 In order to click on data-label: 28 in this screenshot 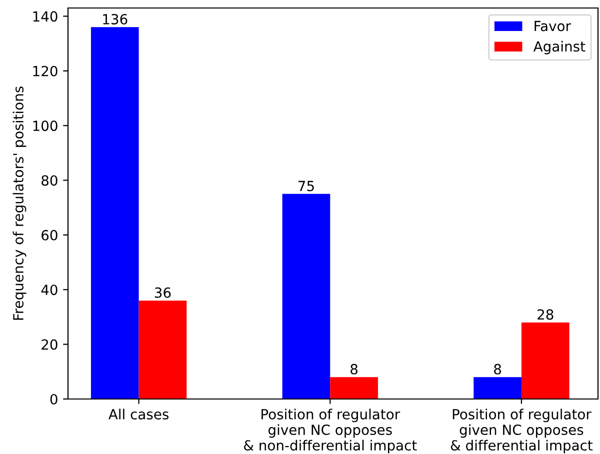, I will do `click(546, 314)`.